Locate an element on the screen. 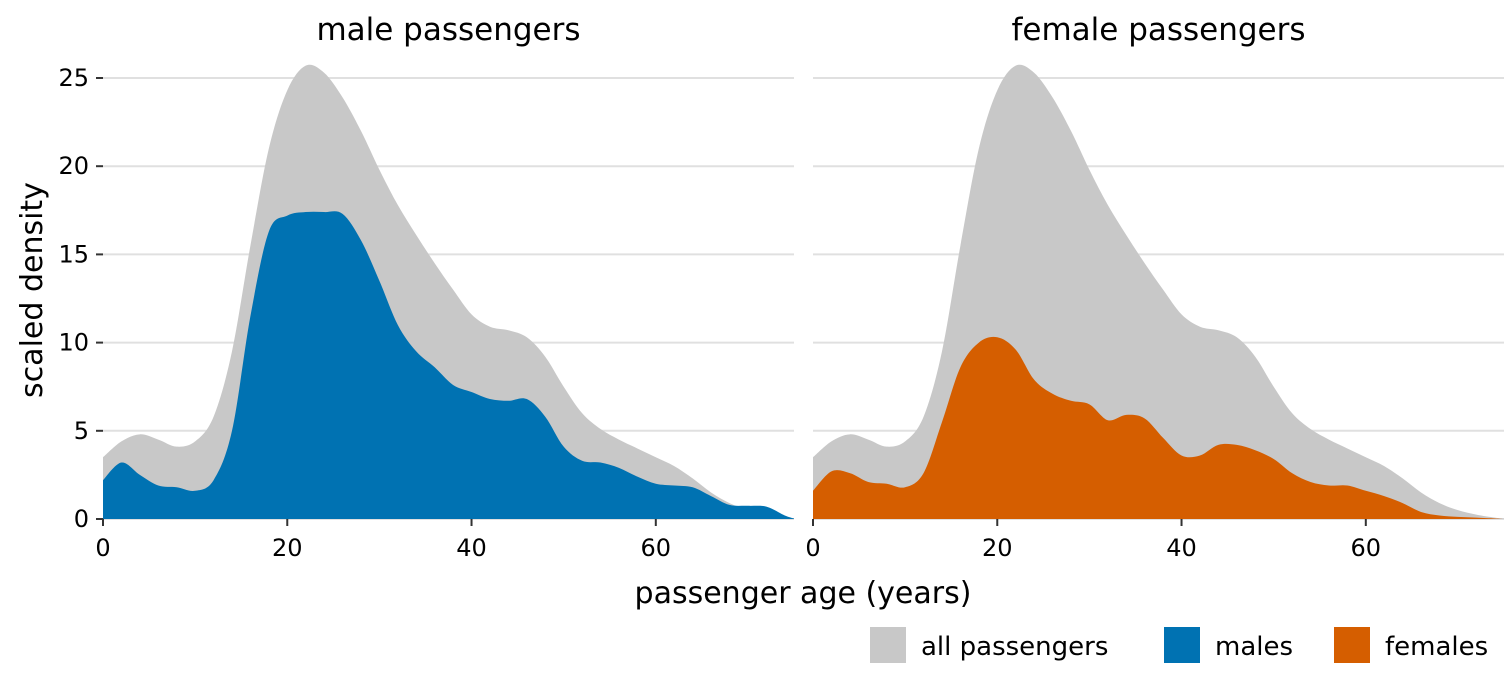  y-tick-label: 20 is located at coordinates (73, 166).